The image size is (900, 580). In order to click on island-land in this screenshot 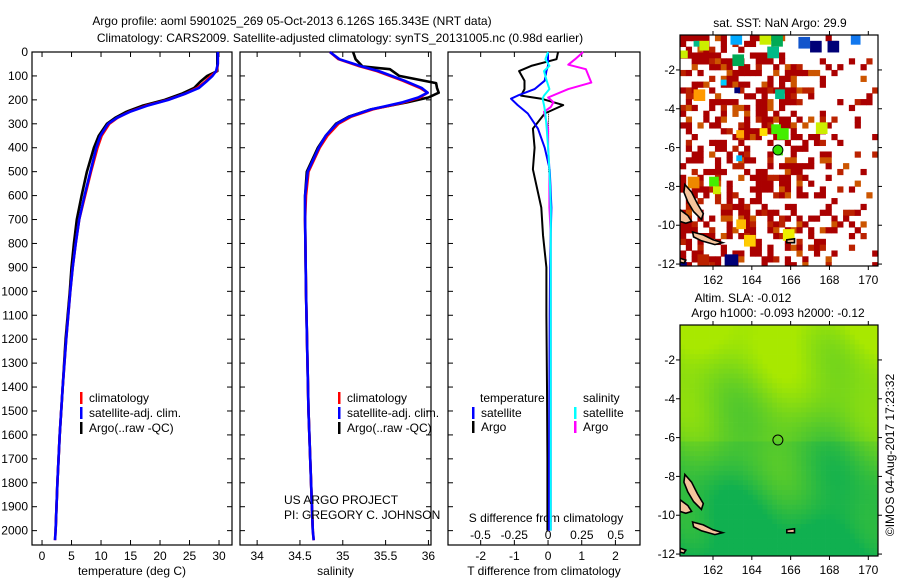, I will do `click(790, 240)`.